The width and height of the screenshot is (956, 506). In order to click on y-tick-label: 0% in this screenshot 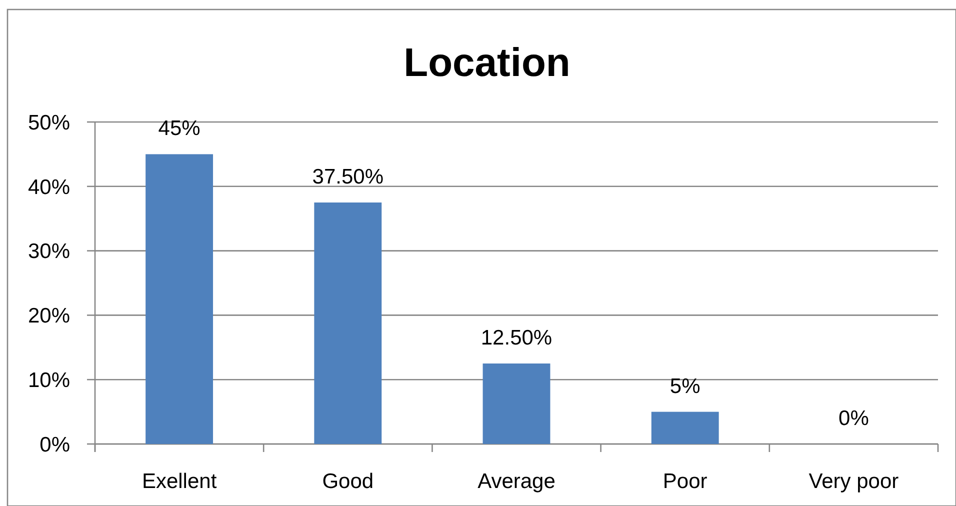, I will do `click(55, 444)`.